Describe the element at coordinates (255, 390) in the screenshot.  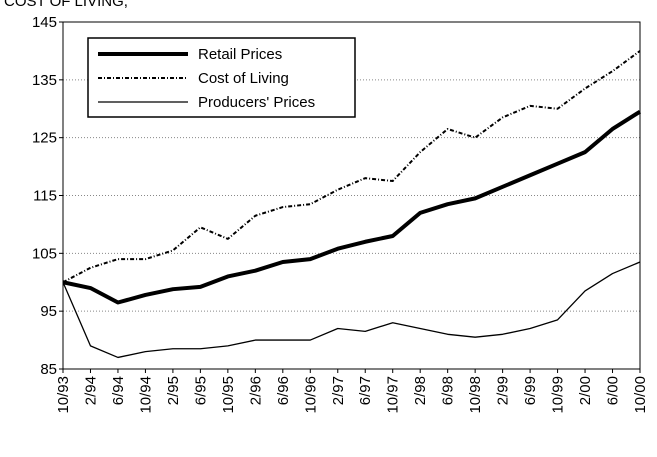
I see `x-tick-label: 2/96` at that location.